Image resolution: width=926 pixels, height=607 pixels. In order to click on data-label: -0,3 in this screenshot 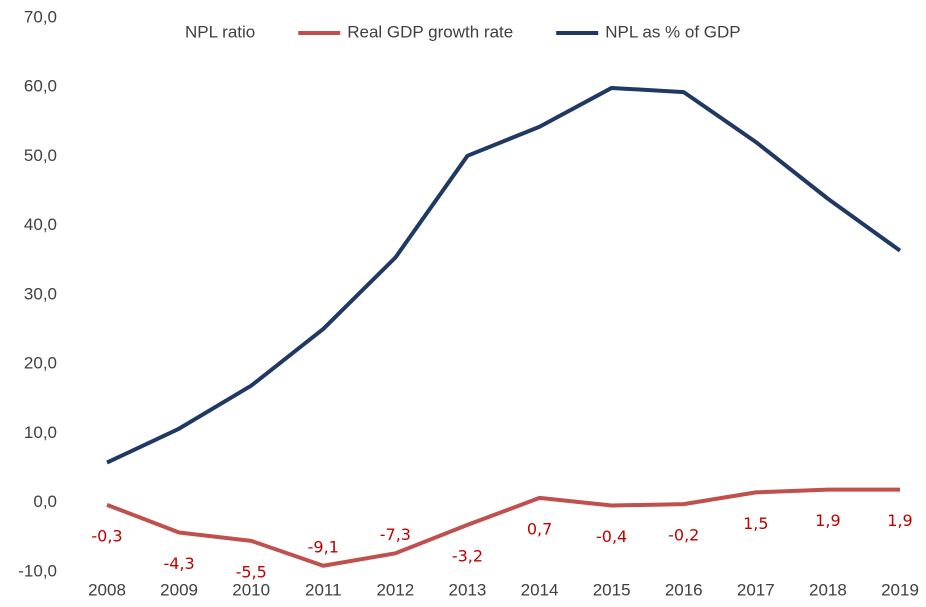, I will do `click(106, 535)`.